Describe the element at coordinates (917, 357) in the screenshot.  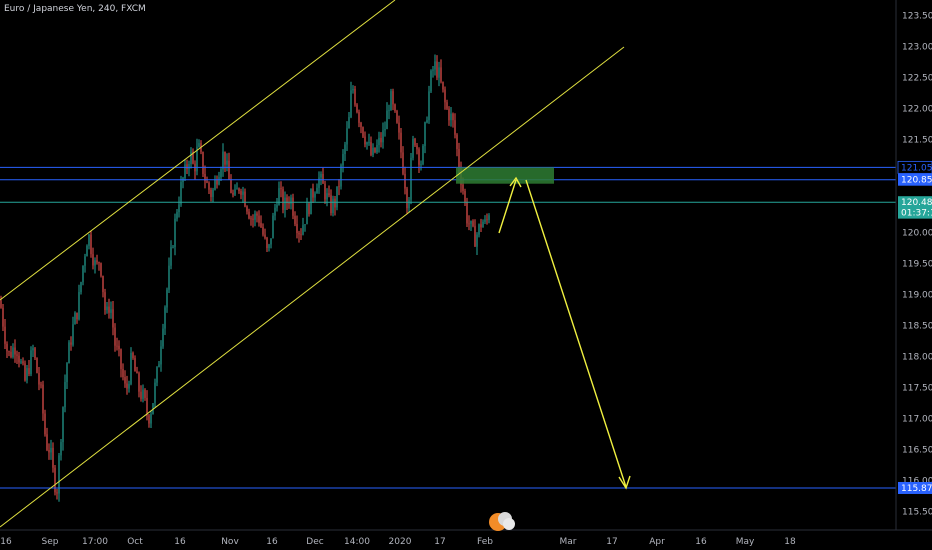
I see `y-tick-label: 118.000` at that location.